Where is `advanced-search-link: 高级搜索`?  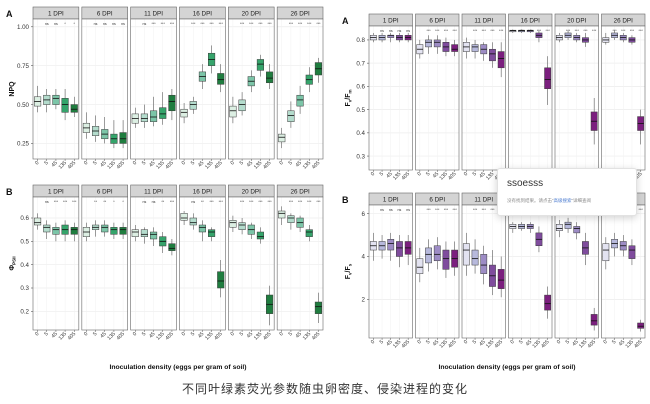 advanced-search-link: 高级搜索 is located at coordinates (562, 200).